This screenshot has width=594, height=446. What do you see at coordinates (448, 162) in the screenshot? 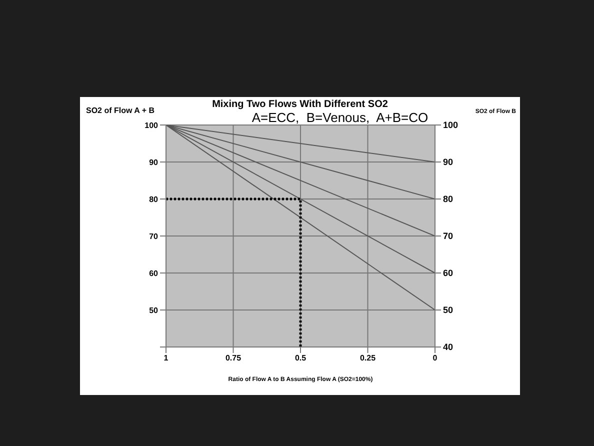
I see `y2-tick-label: 90` at bounding box center [448, 162].